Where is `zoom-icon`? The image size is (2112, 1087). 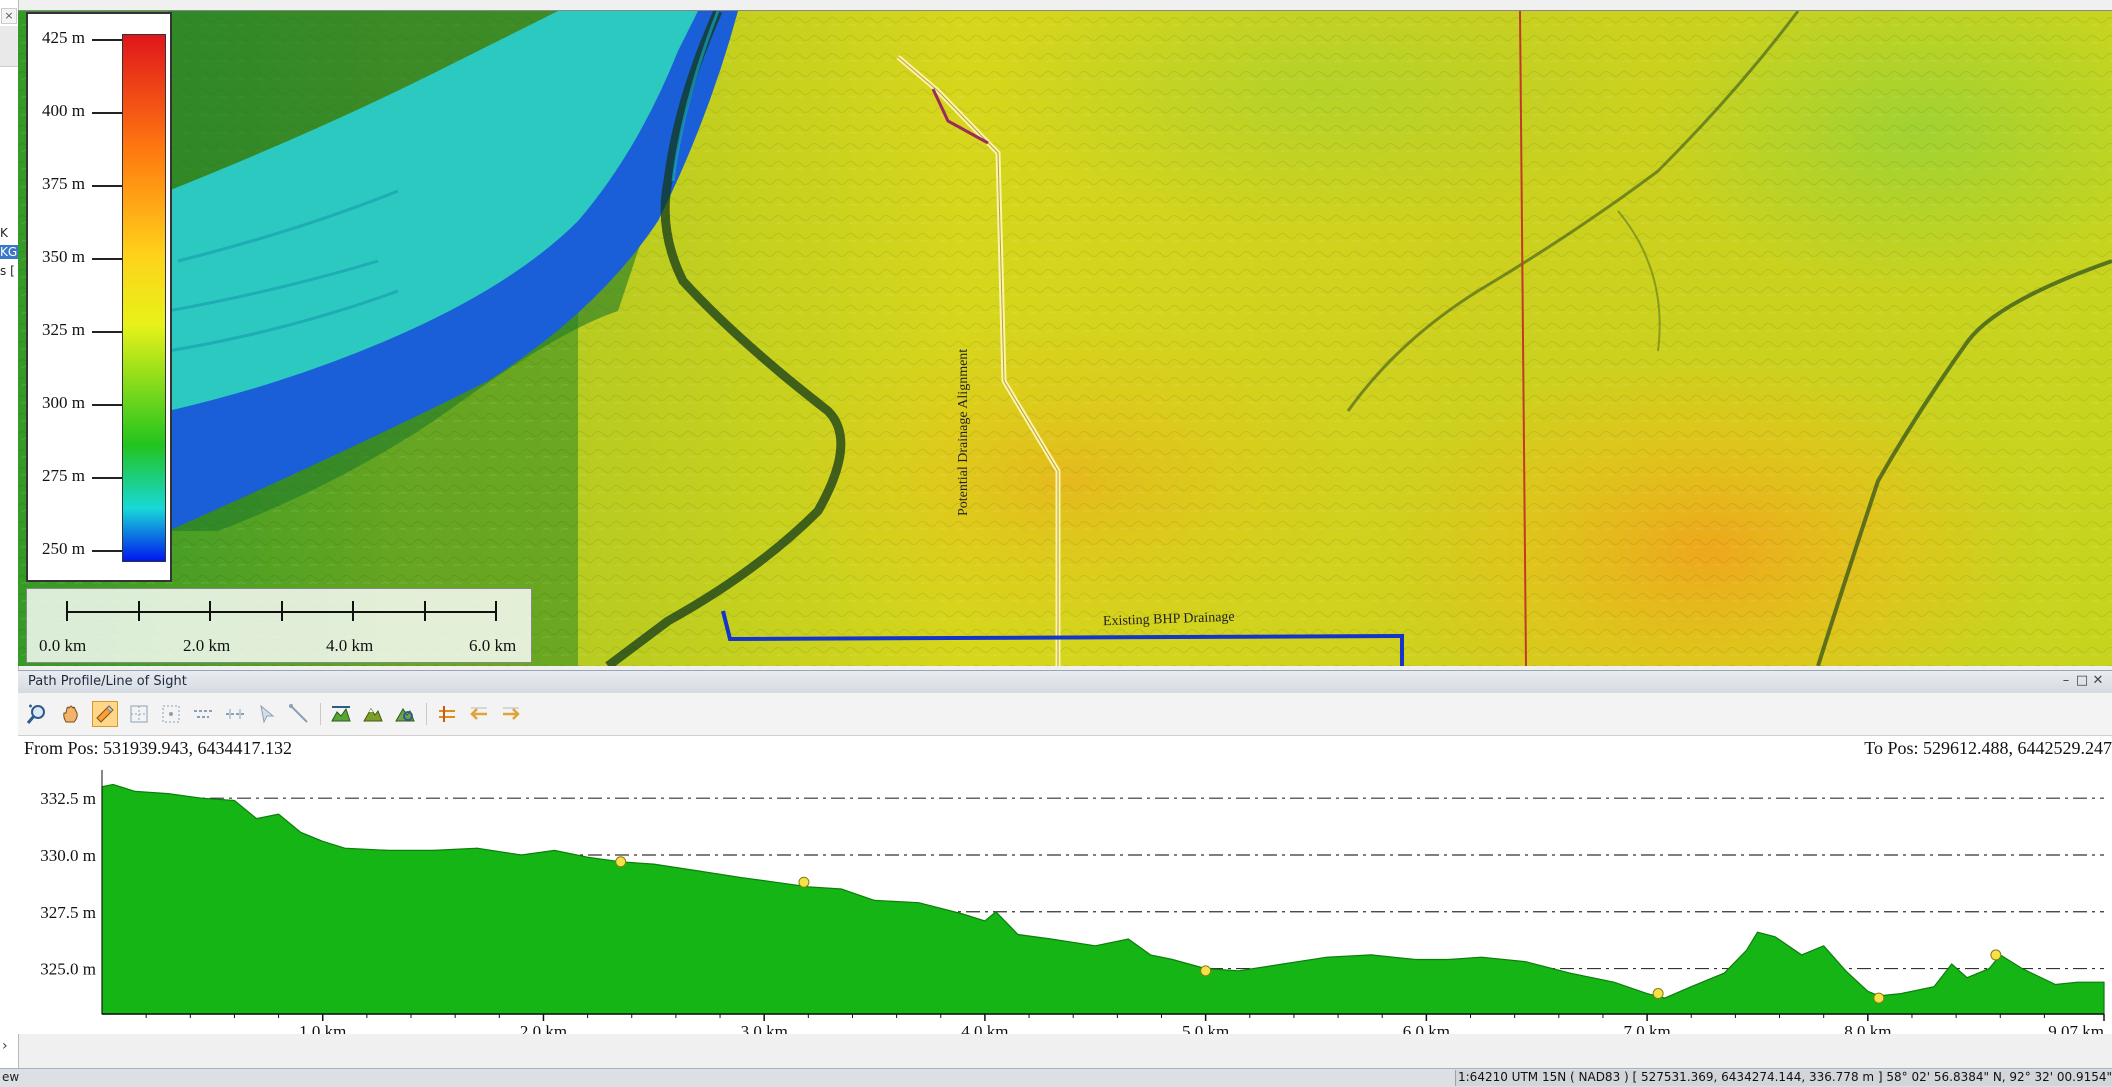 zoom-icon is located at coordinates (37, 714).